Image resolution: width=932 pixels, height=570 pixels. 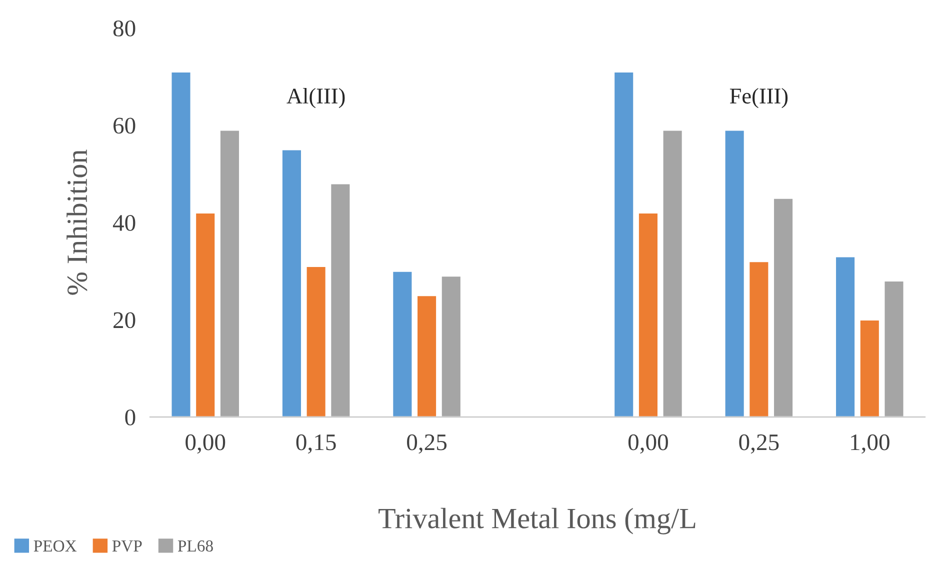 I want to click on x-tick-label: 0,15, so click(x=316, y=444).